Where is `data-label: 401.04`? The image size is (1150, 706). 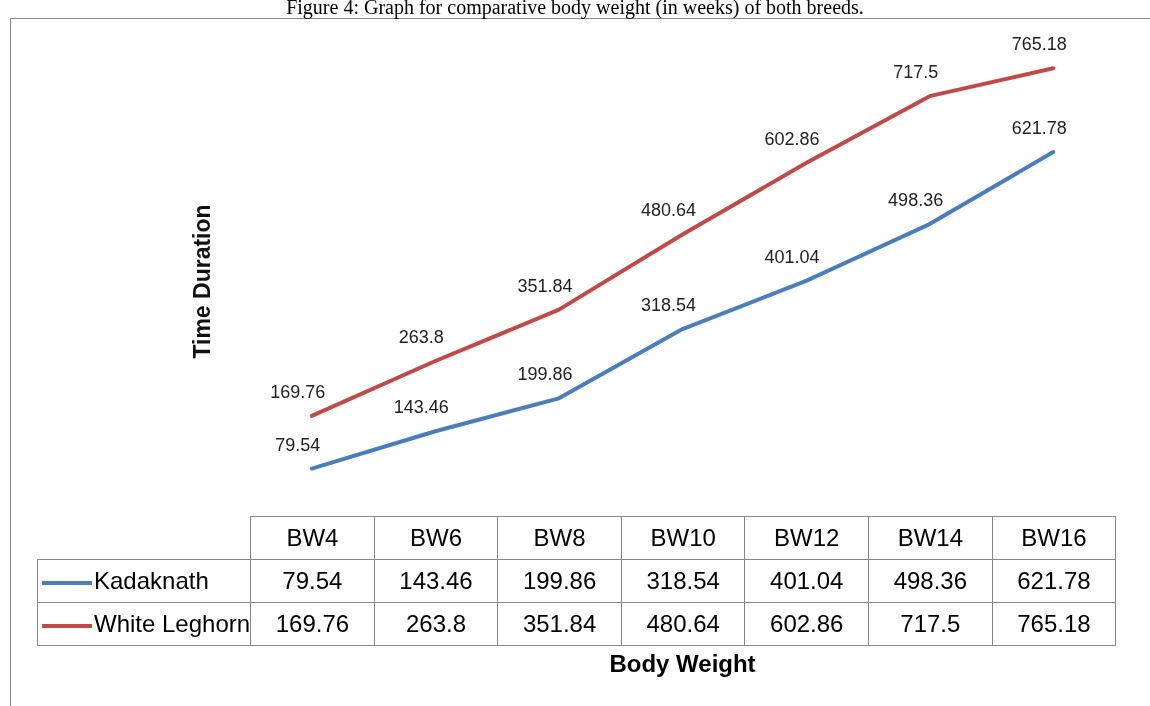
data-label: 401.04 is located at coordinates (806, 581).